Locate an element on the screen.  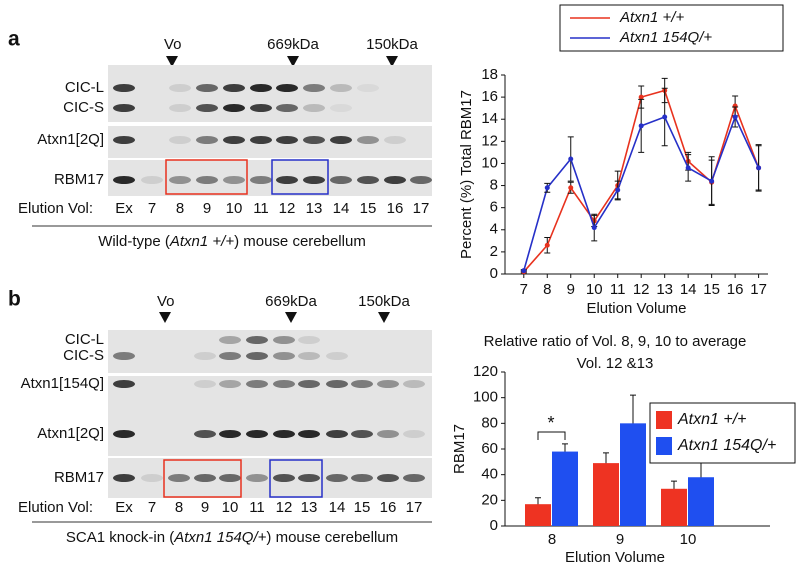
y-tick-label: 120 is located at coordinates (485, 371).